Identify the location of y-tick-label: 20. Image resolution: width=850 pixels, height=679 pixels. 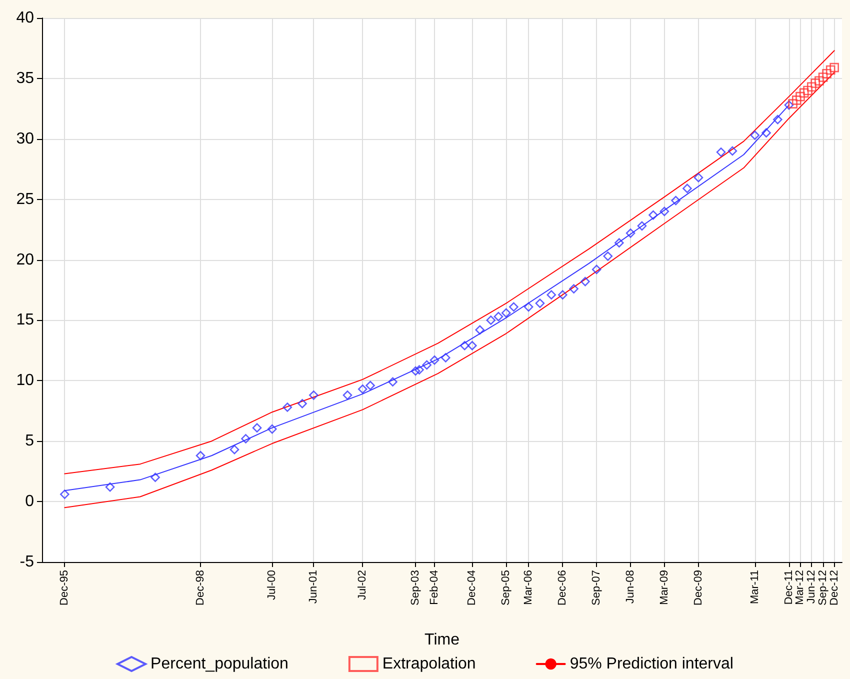
(25, 259).